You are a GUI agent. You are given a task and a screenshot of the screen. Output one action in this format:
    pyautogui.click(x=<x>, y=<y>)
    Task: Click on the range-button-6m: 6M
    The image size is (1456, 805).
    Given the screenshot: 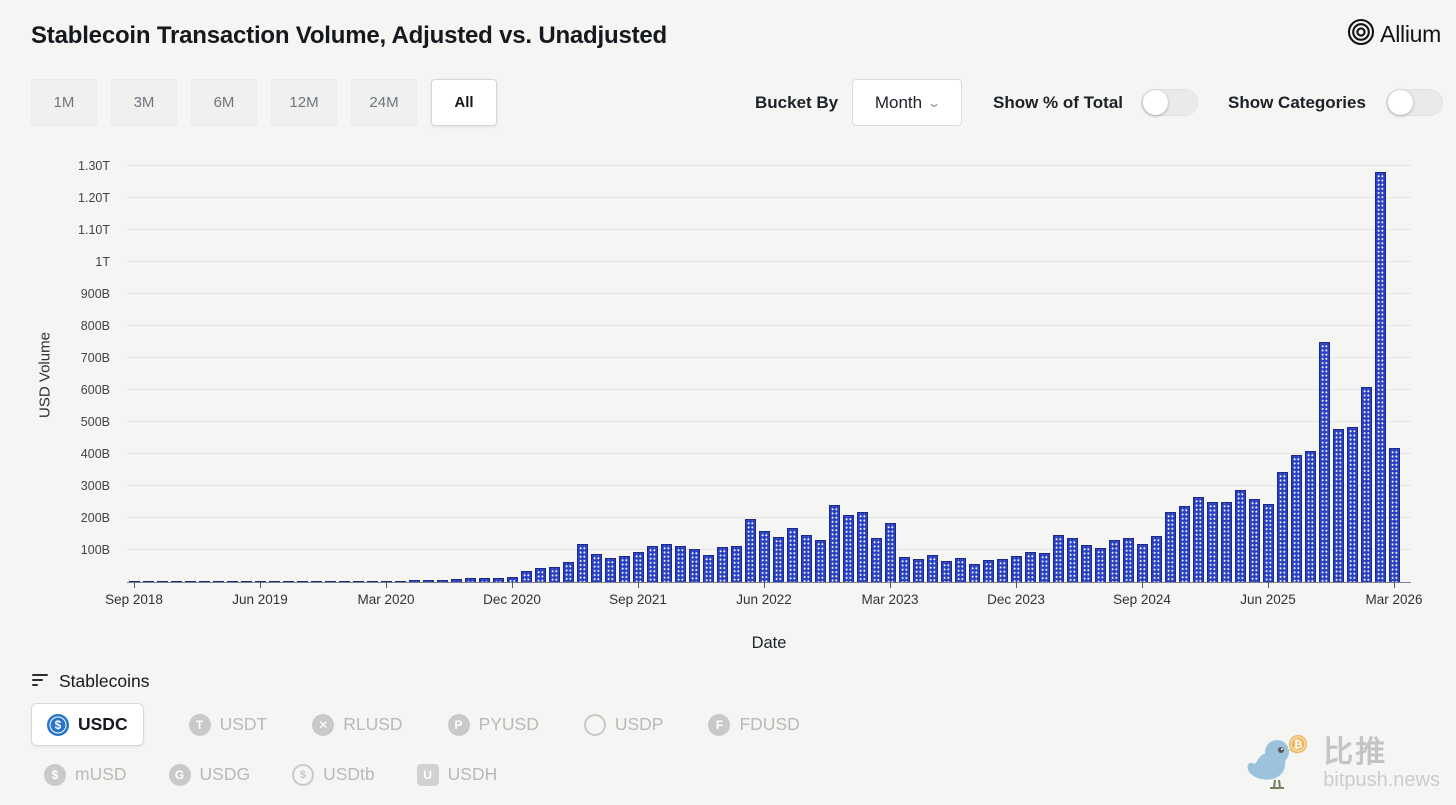 What is the action you would take?
    pyautogui.click(x=224, y=102)
    